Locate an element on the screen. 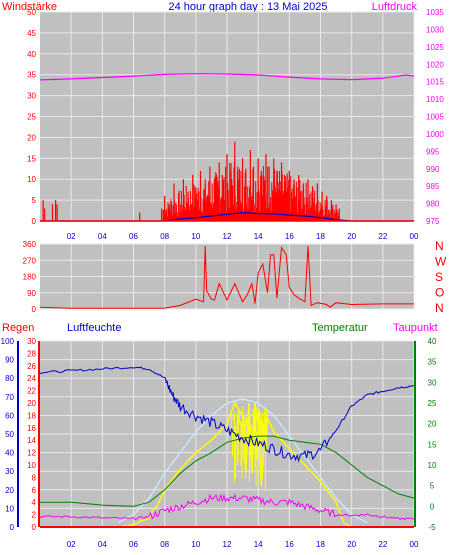 This screenshot has width=465, height=555. rain-tick-label: 16 is located at coordinates (31, 428).